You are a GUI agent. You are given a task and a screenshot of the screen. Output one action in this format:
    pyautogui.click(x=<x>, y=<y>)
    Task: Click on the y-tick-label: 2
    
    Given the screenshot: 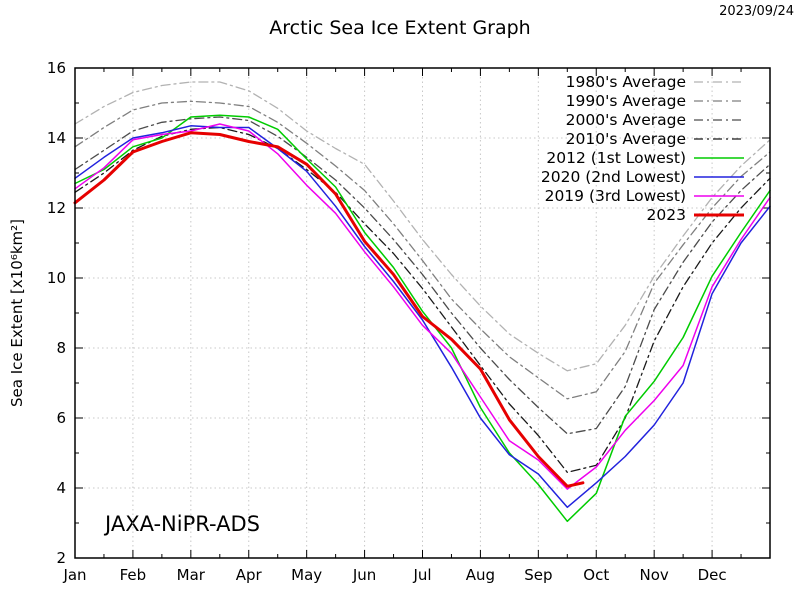 What is the action you would take?
    pyautogui.click(x=61, y=558)
    